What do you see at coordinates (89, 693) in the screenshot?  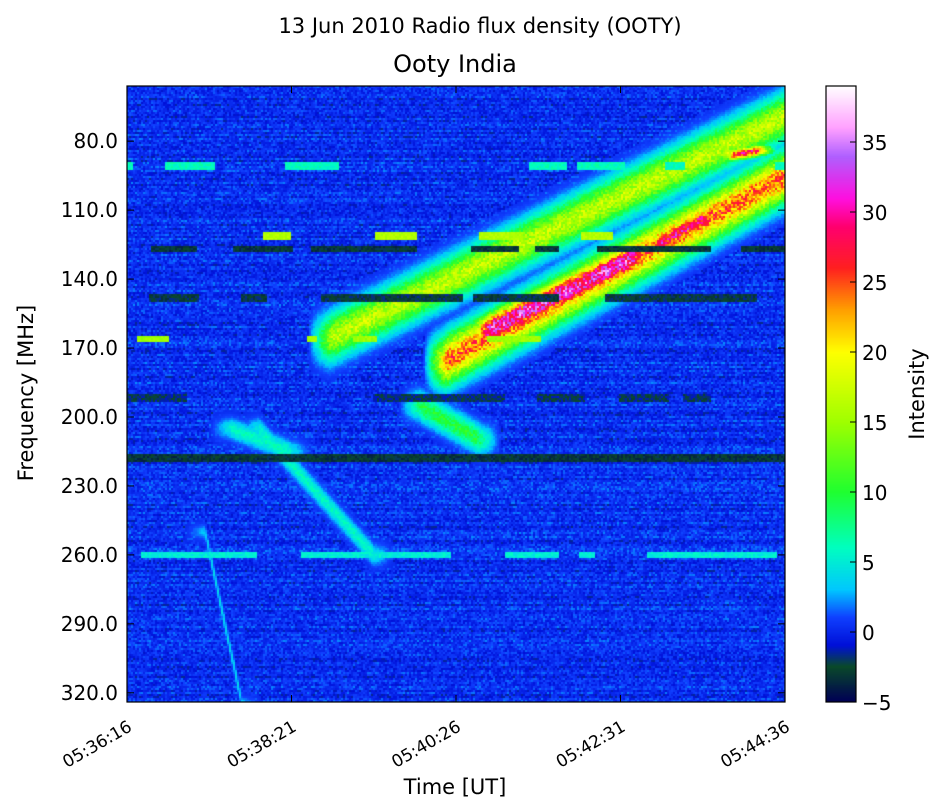 I see `y-tick-label: 320.0` at bounding box center [89, 693].